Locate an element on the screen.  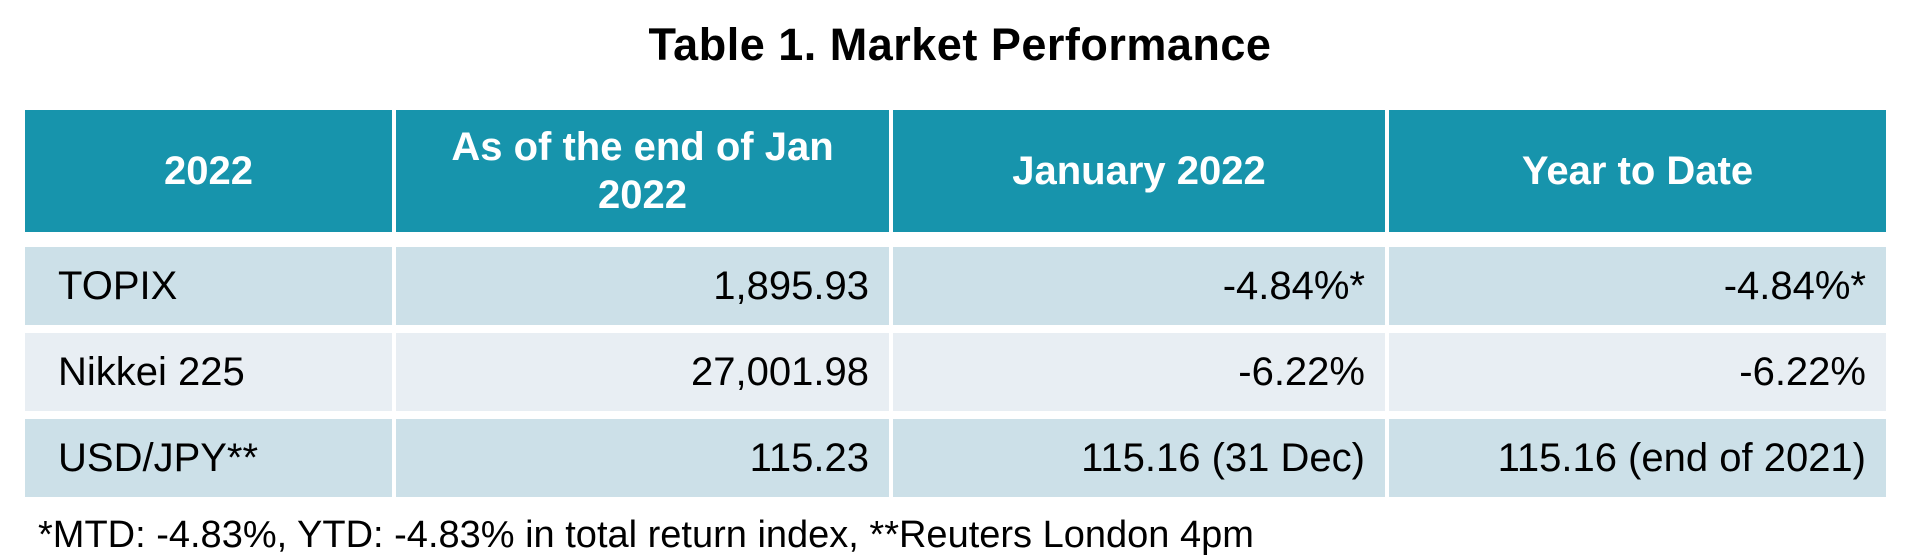
header-cell-year-to-date-label: Year to Date is located at coordinates (1637, 171).